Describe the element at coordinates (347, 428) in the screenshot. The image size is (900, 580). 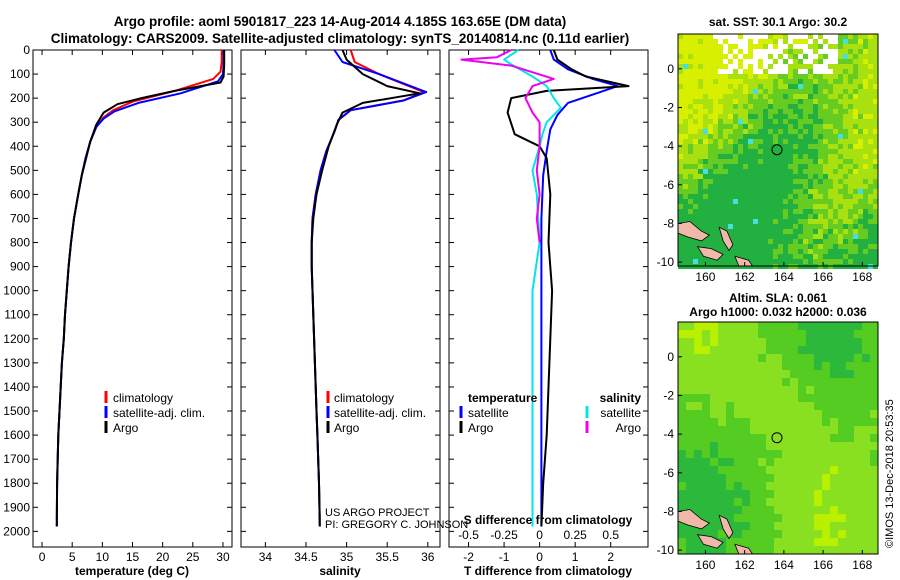
I see `legend-argo-label: Argo` at that location.